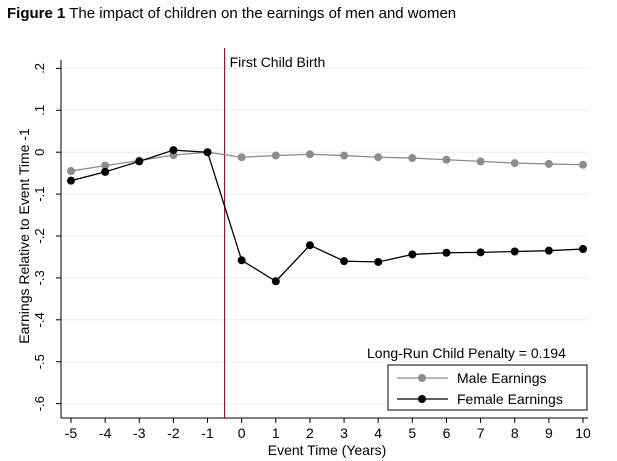  I want to click on y-axis-title: Earnings Relative to Event Time -1, so click(24, 236).